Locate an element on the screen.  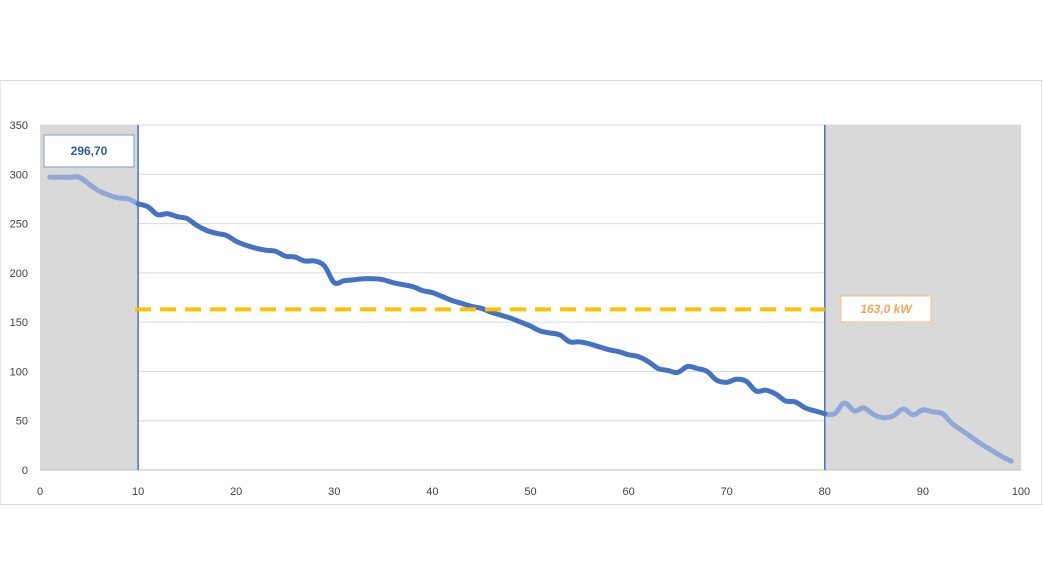
average-power-label: 163,0 kW is located at coordinates (886, 309).